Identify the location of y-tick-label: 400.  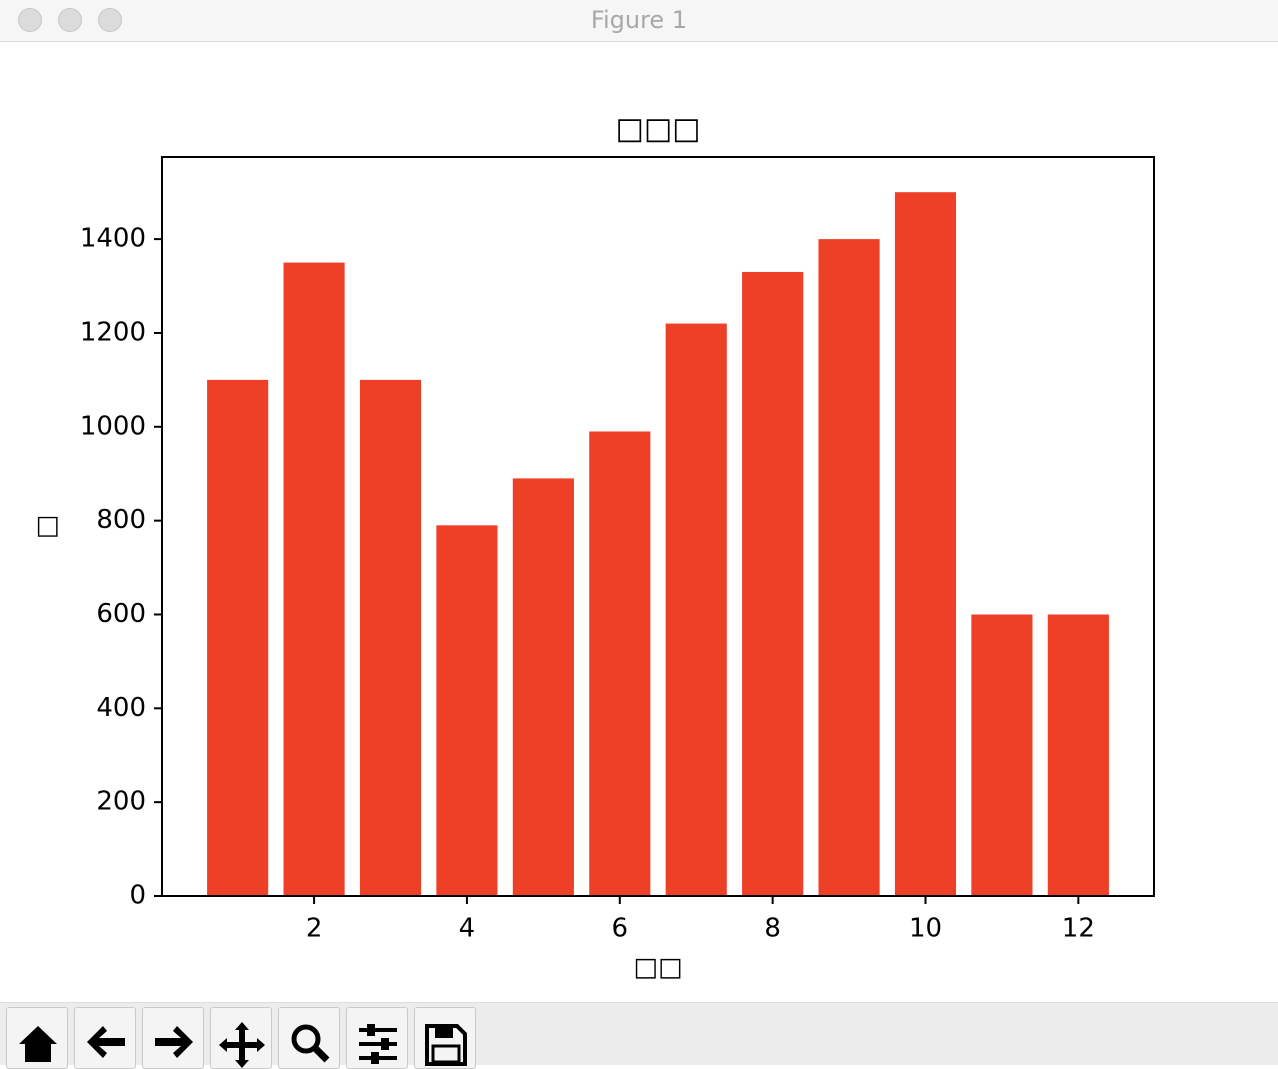
(121, 708).